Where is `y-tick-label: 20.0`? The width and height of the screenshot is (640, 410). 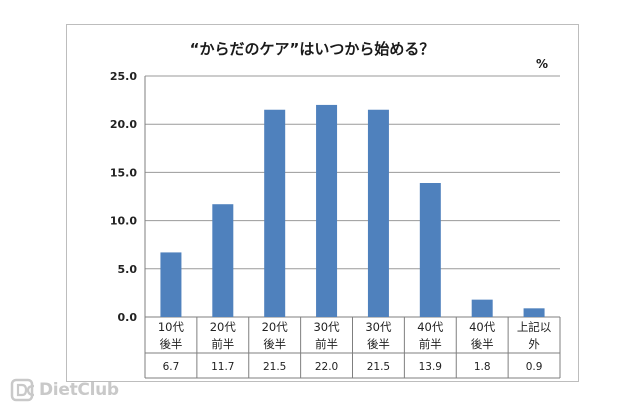
y-tick-label: 20.0 is located at coordinates (123, 124).